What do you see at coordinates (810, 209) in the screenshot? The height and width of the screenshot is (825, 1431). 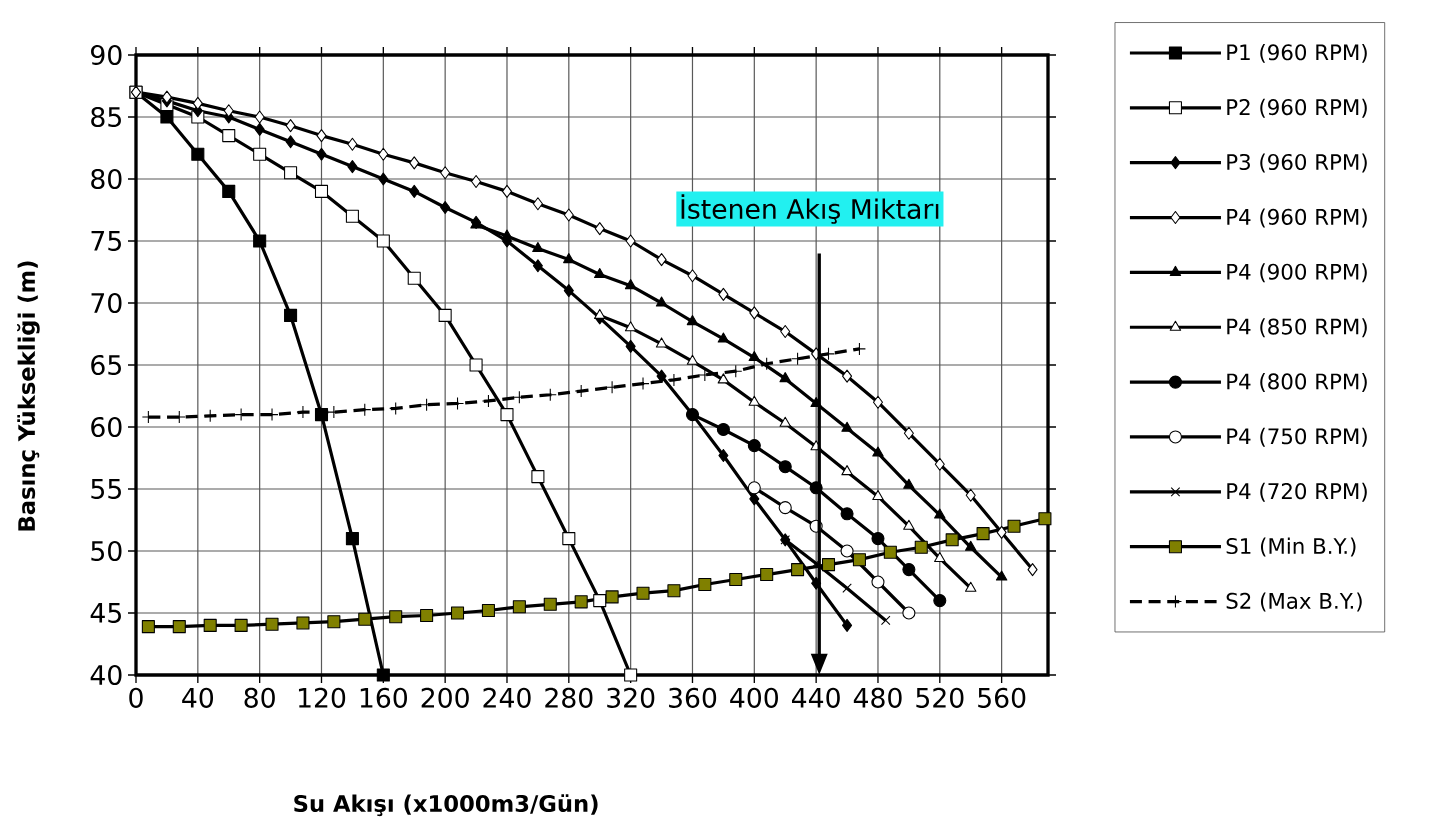 I see `ref-line-label: İstenen Akış Miktarı` at bounding box center [810, 209].